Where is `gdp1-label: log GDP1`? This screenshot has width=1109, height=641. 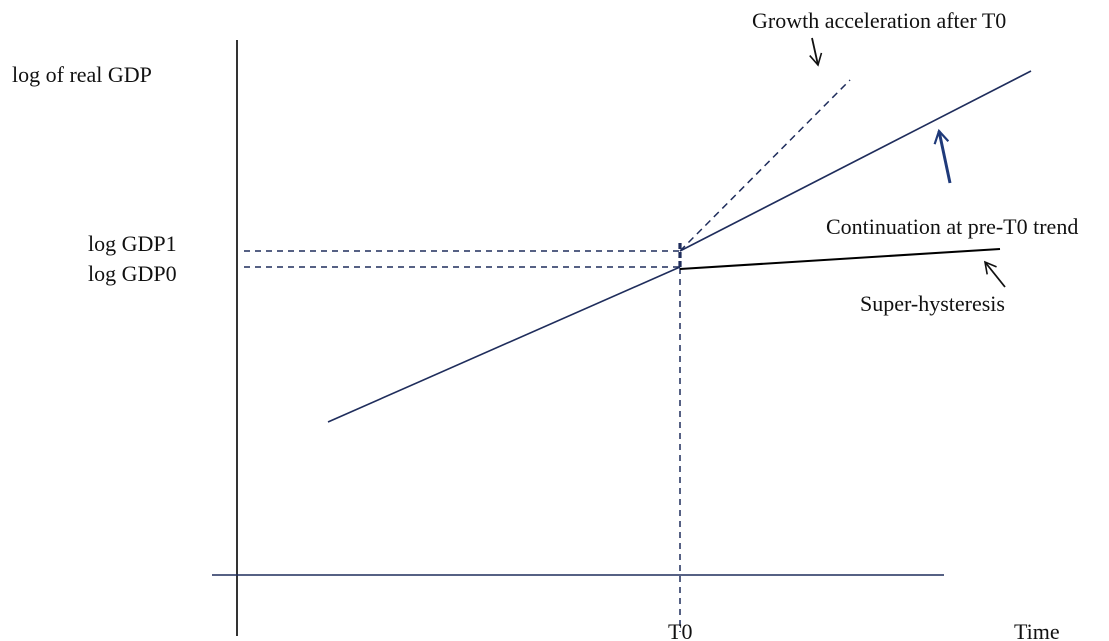
gdp1-label: log GDP1 is located at coordinates (132, 243).